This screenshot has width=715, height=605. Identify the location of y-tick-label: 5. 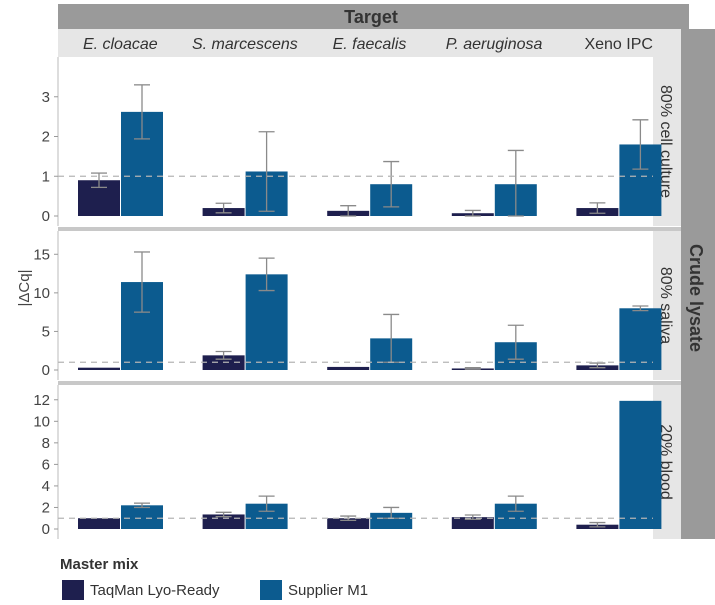
(46, 331).